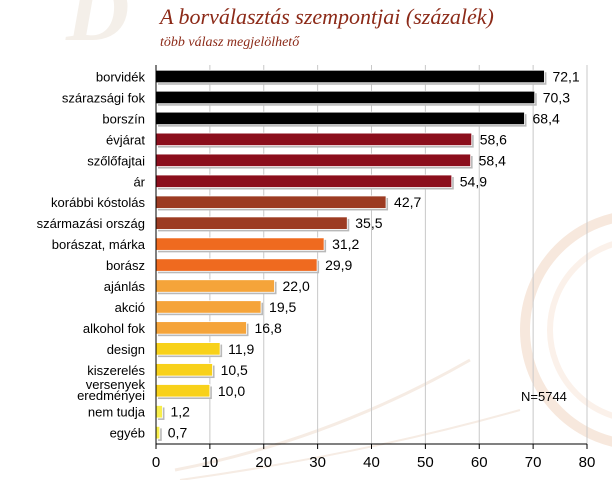 This screenshot has width=612, height=480. Describe the element at coordinates (368, 223) in the screenshot. I see `value-label: 35,5` at that location.